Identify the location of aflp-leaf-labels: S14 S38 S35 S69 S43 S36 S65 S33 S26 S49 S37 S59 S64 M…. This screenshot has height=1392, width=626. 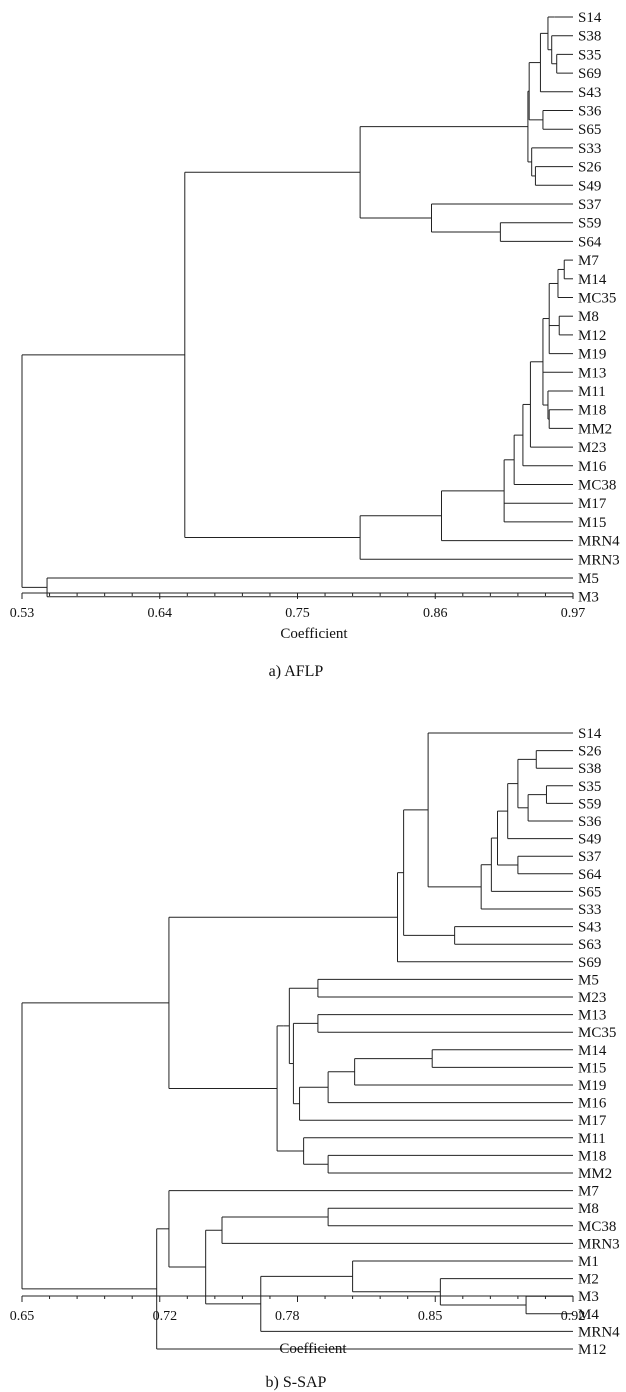
(599, 308).